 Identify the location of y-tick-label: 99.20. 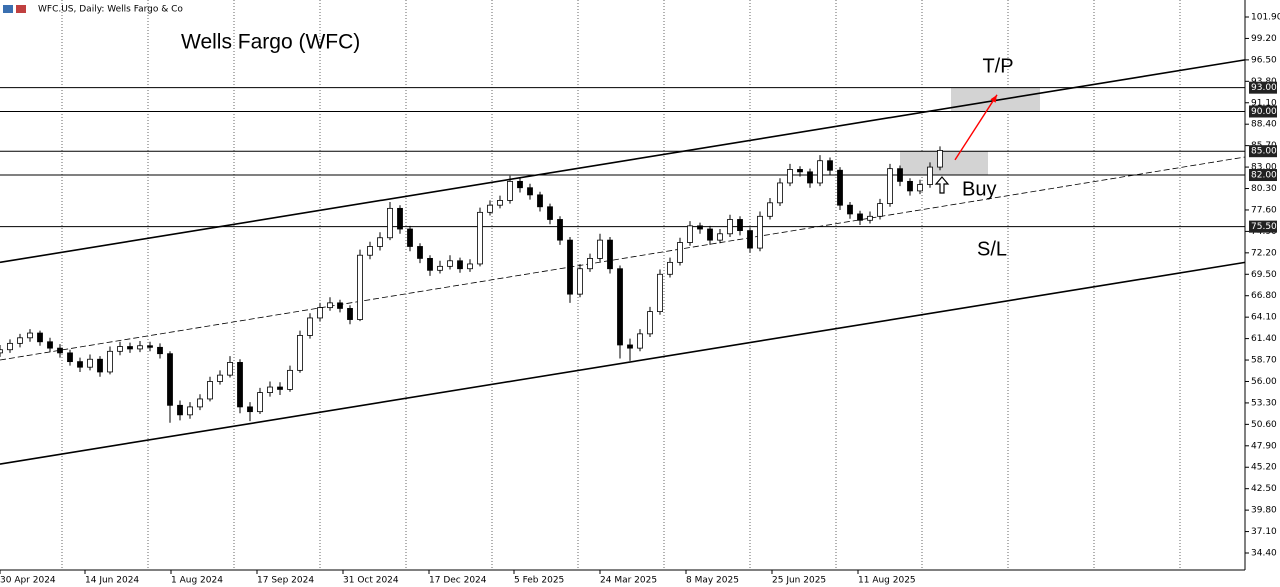
(1264, 39).